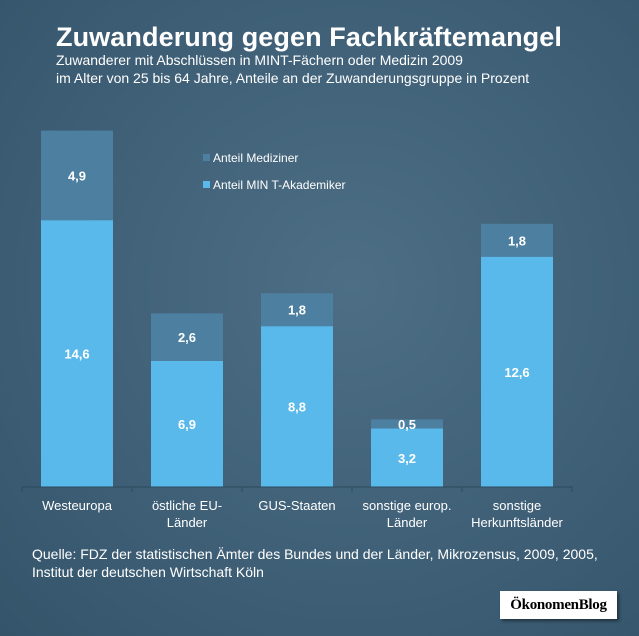  I want to click on bar-stliche-eu-l-nder-mint, so click(187, 423).